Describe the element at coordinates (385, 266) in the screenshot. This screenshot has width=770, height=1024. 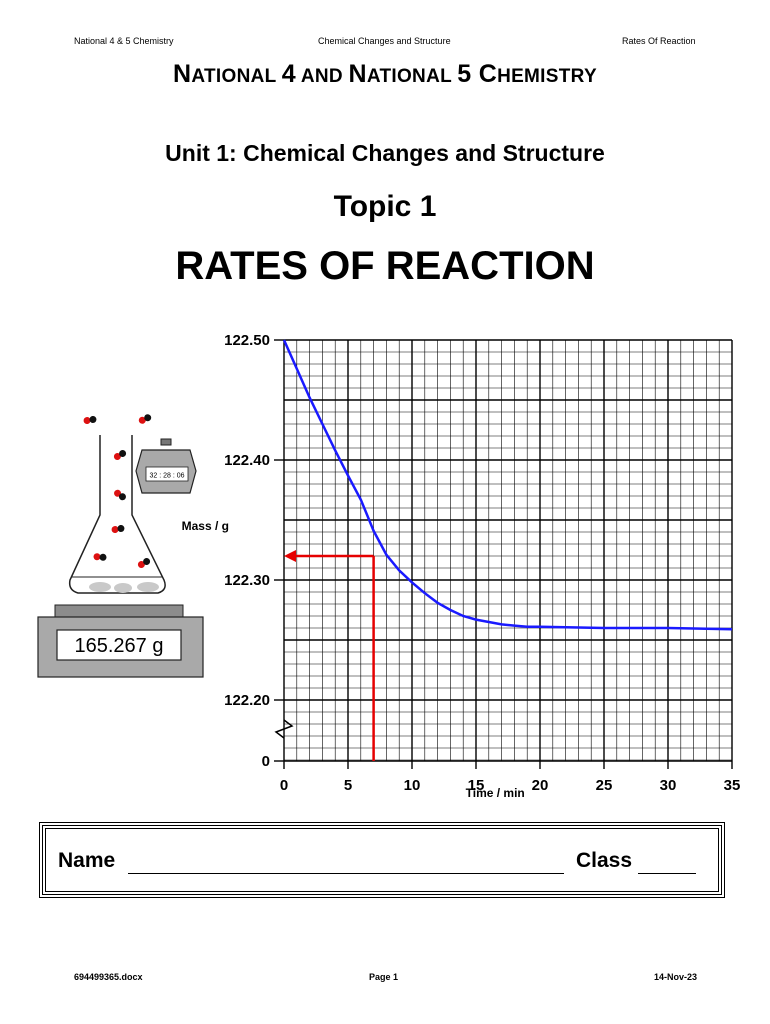
I see `page-title: RATES OF REACTION` at that location.